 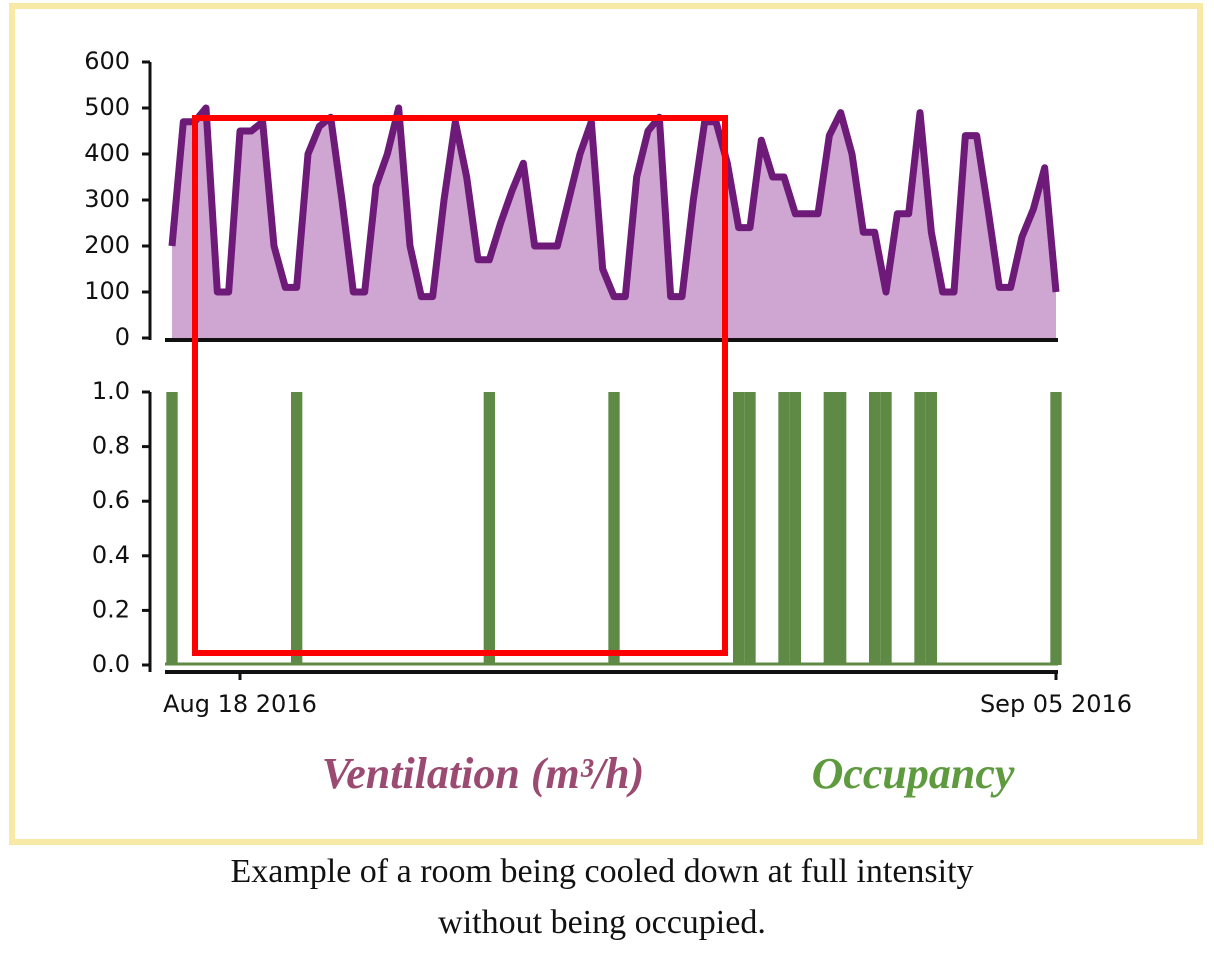 I want to click on y-tick-label: 0.8, so click(x=111, y=446).